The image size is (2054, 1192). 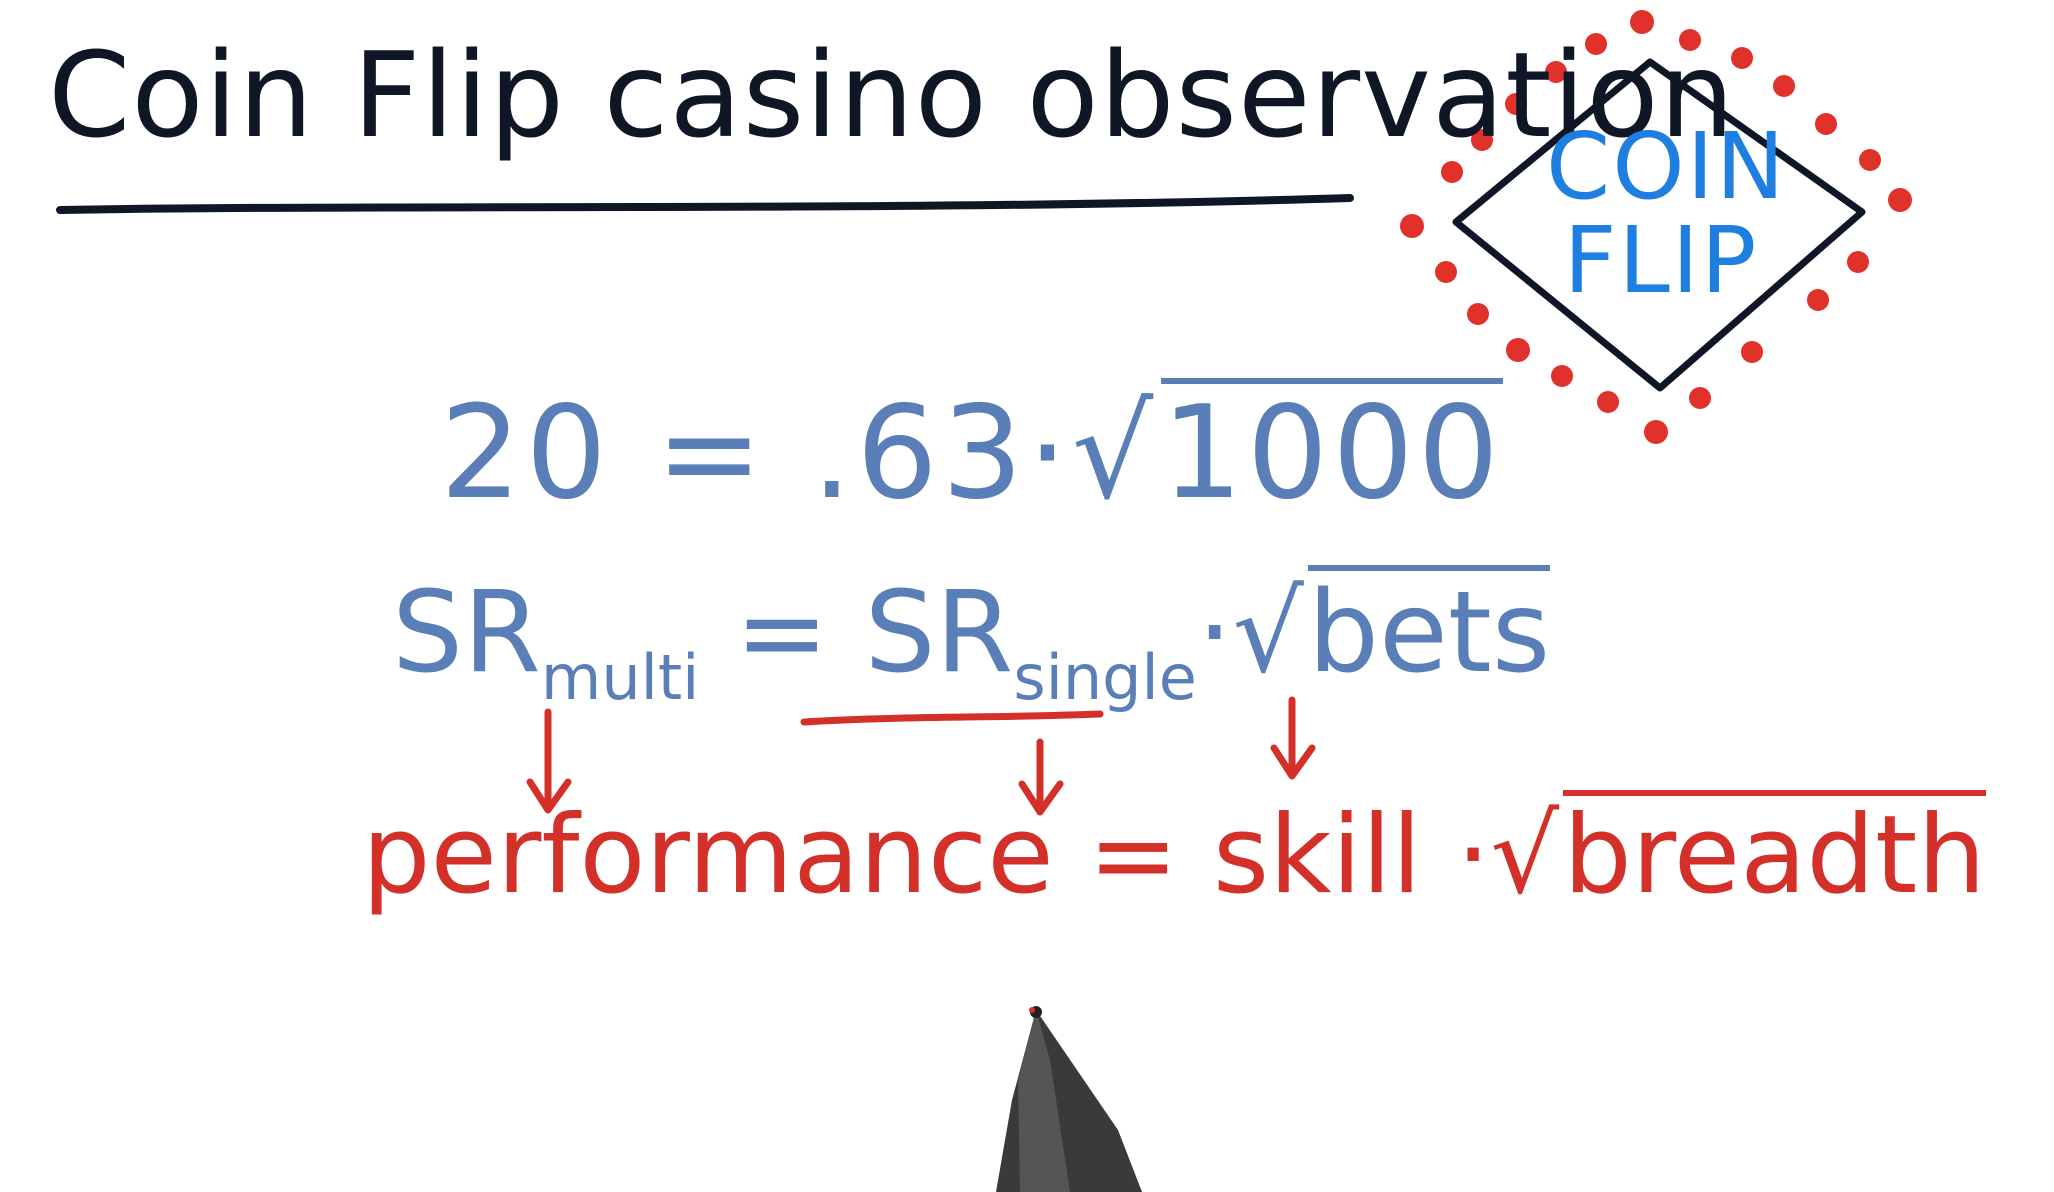 What do you see at coordinates (705, 204) in the screenshot?
I see `title-underline` at bounding box center [705, 204].